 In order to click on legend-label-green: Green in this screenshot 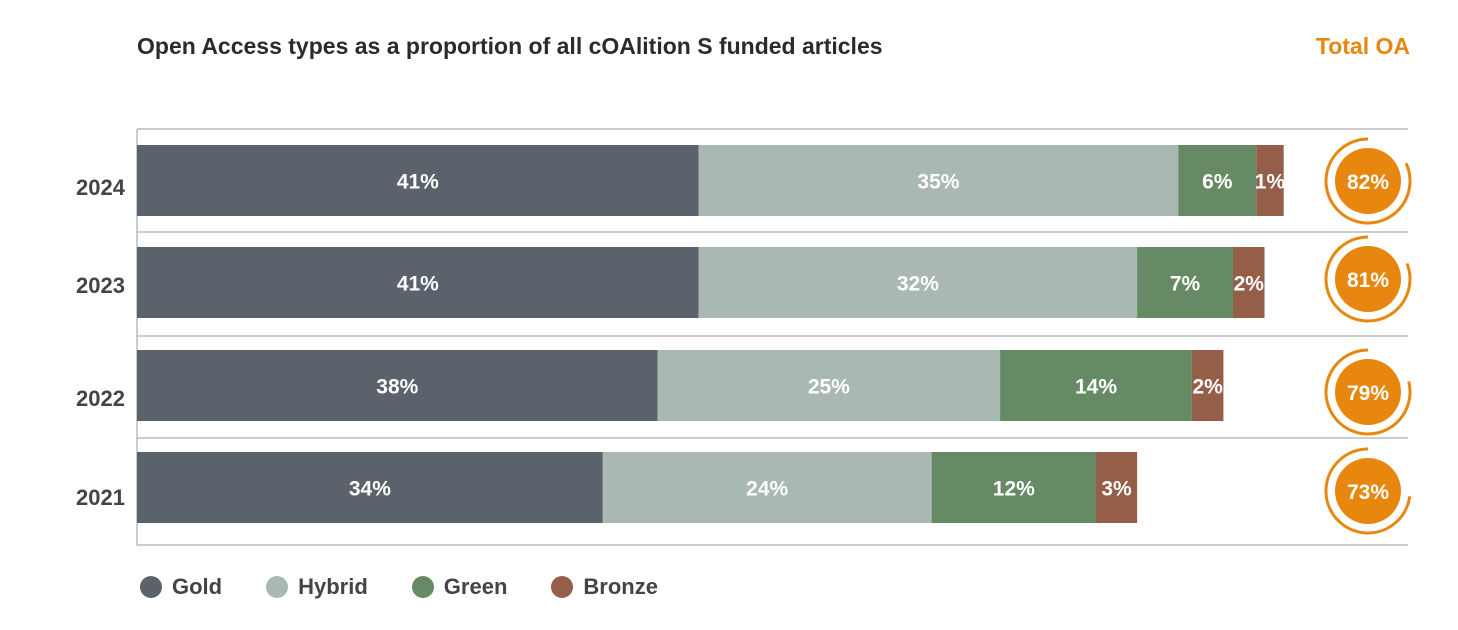, I will do `click(475, 586)`.